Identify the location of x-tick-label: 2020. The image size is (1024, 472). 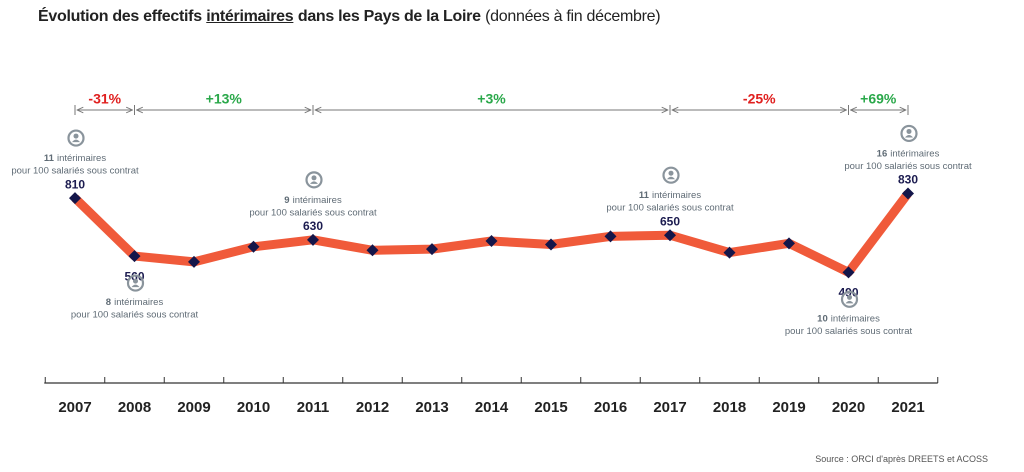
(848, 407).